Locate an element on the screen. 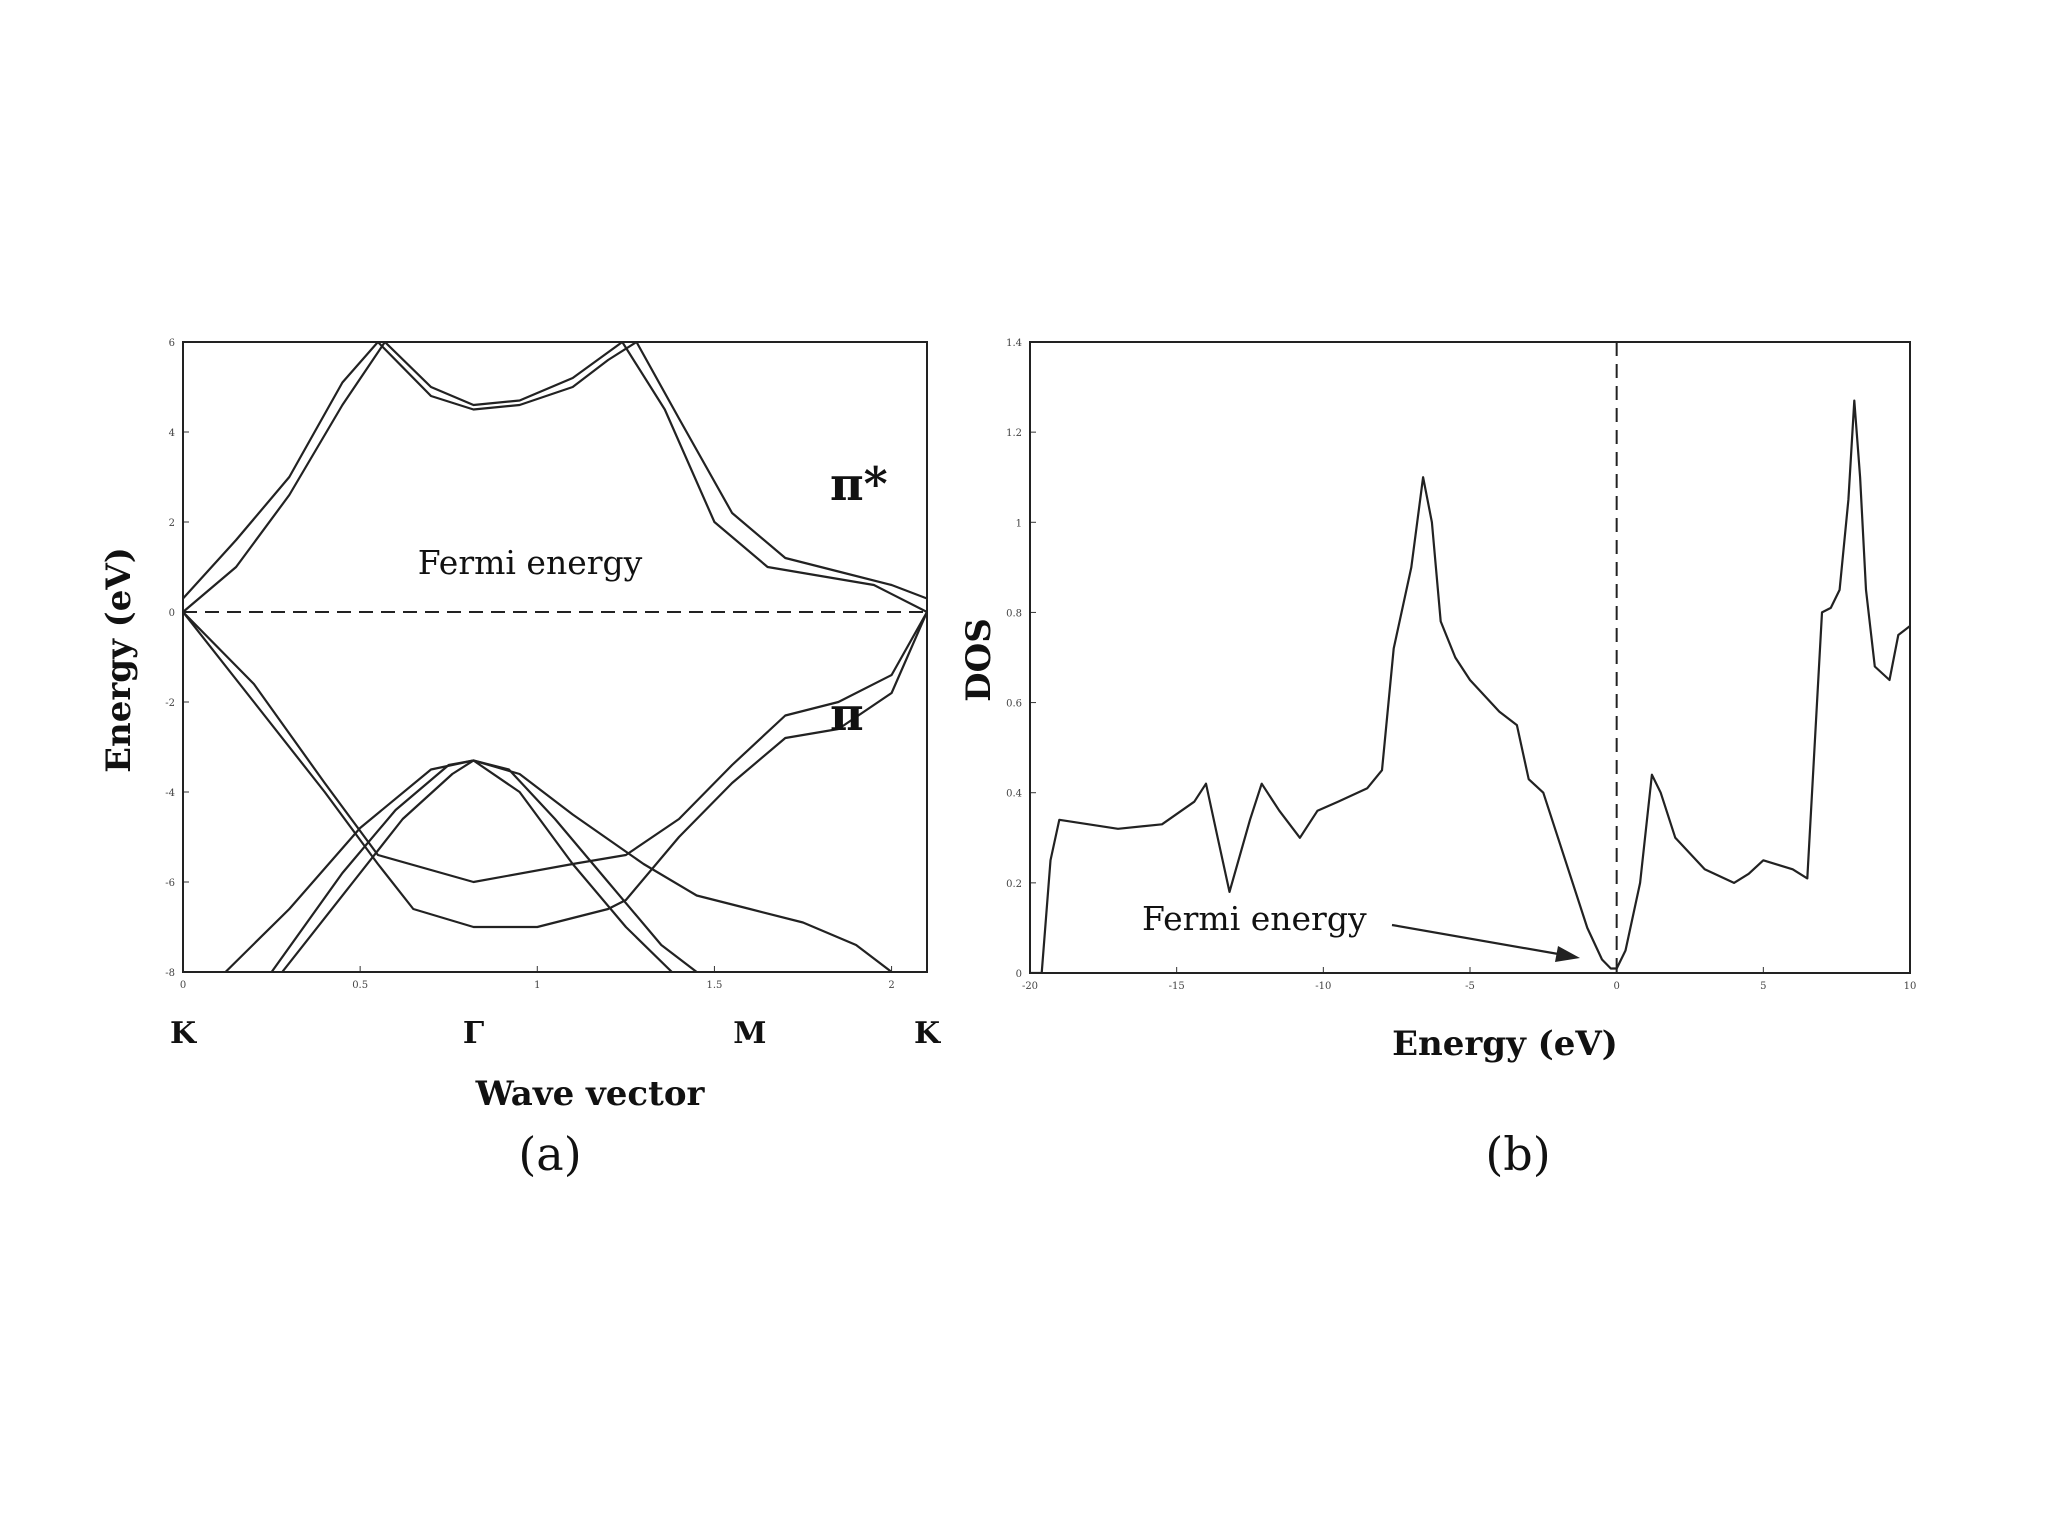 This screenshot has width=2048, height=1536. band-x-tick-label: 0 is located at coordinates (183, 985).